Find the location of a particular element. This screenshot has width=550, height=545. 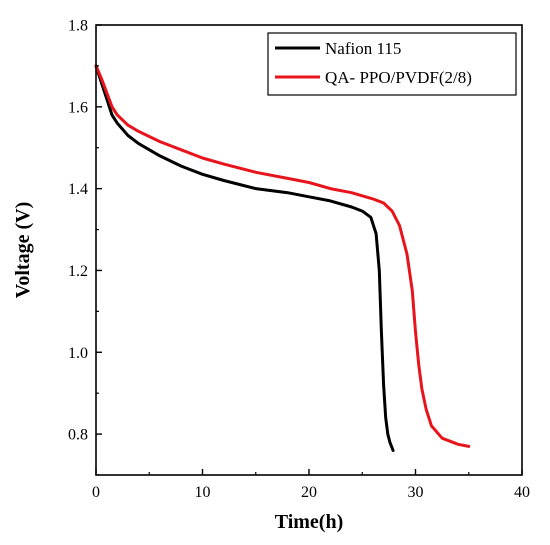

y-axis-ticks: 0.8 1.0 1.2 1.4 1.6 1.8 is located at coordinates (85, 247).